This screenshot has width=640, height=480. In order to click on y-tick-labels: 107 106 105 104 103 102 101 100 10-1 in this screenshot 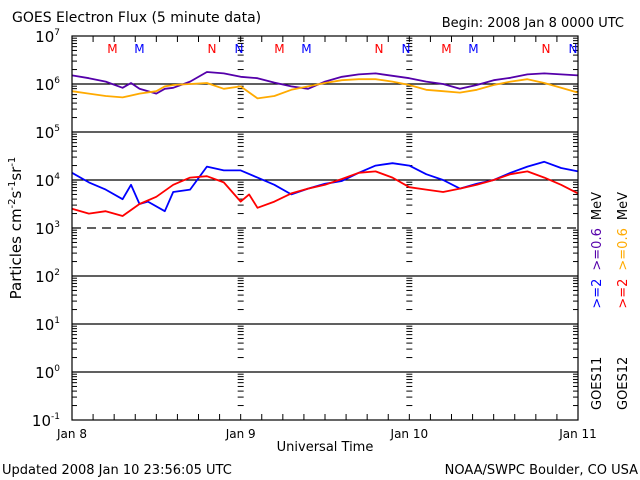, I will do `click(46, 229)`.